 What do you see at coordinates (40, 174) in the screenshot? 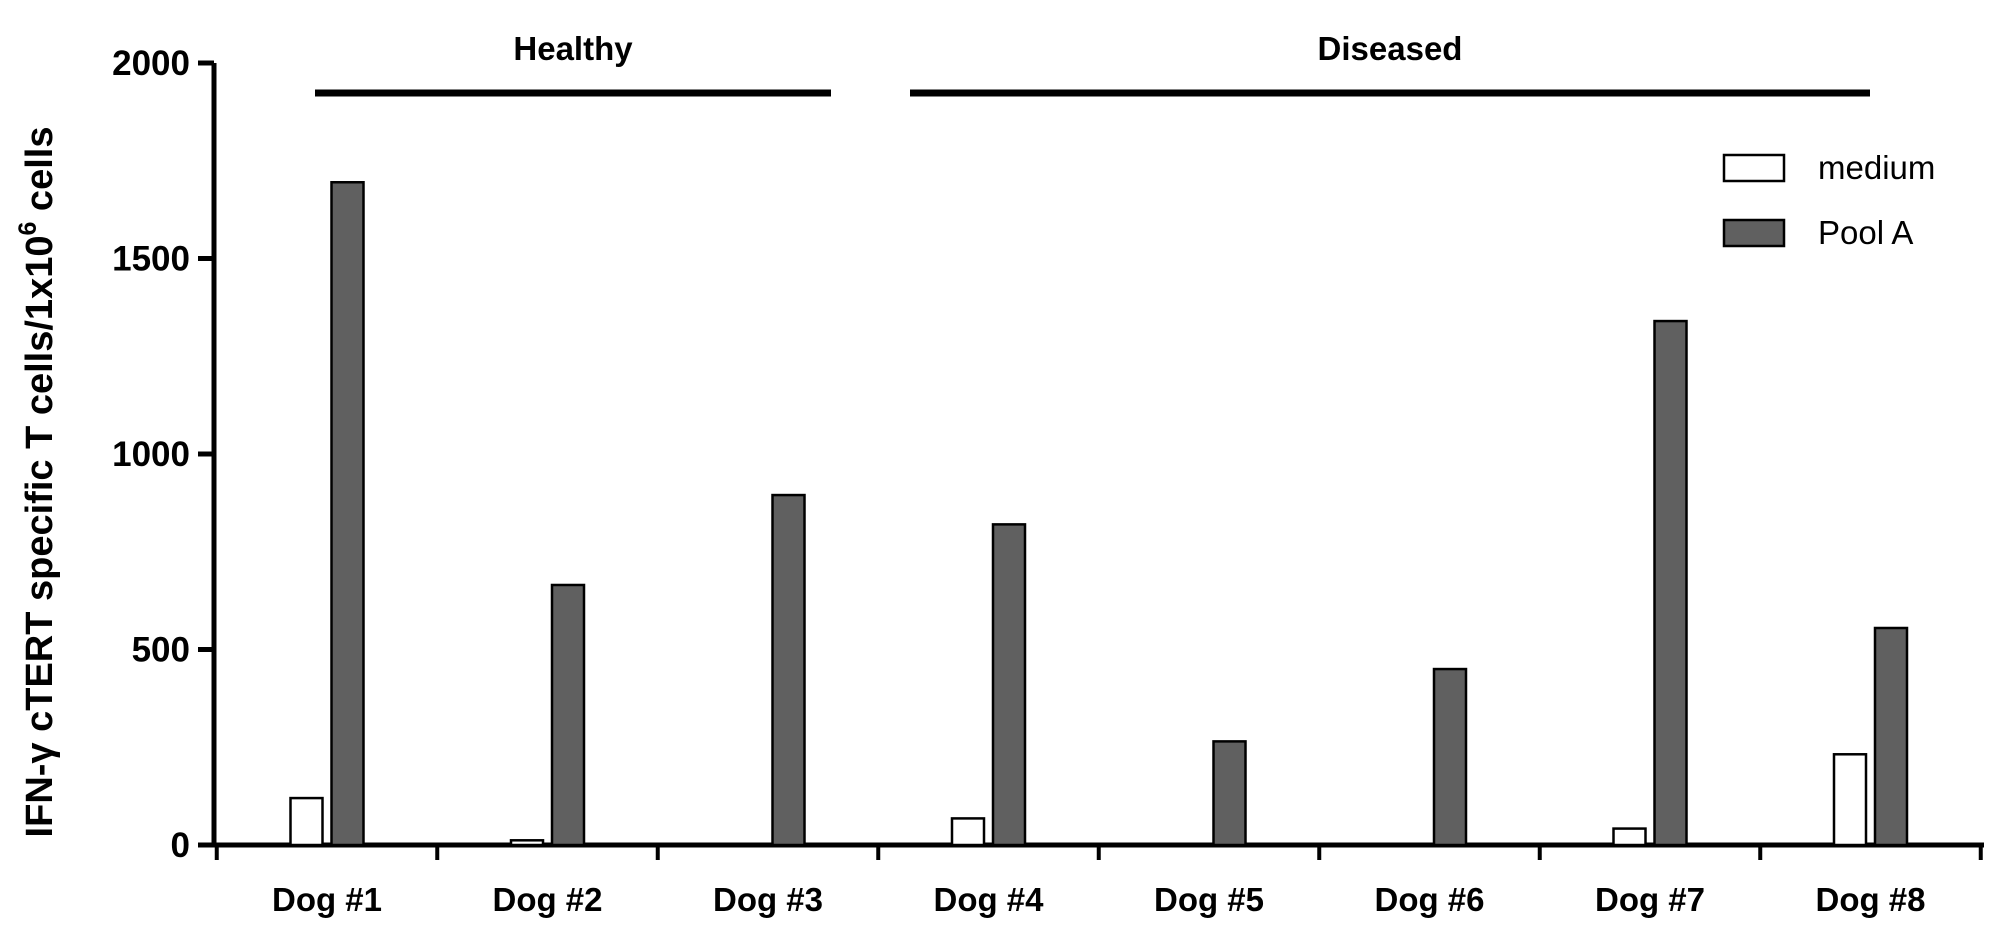
I see `y-axis-label-suffix: cells` at bounding box center [40, 174].